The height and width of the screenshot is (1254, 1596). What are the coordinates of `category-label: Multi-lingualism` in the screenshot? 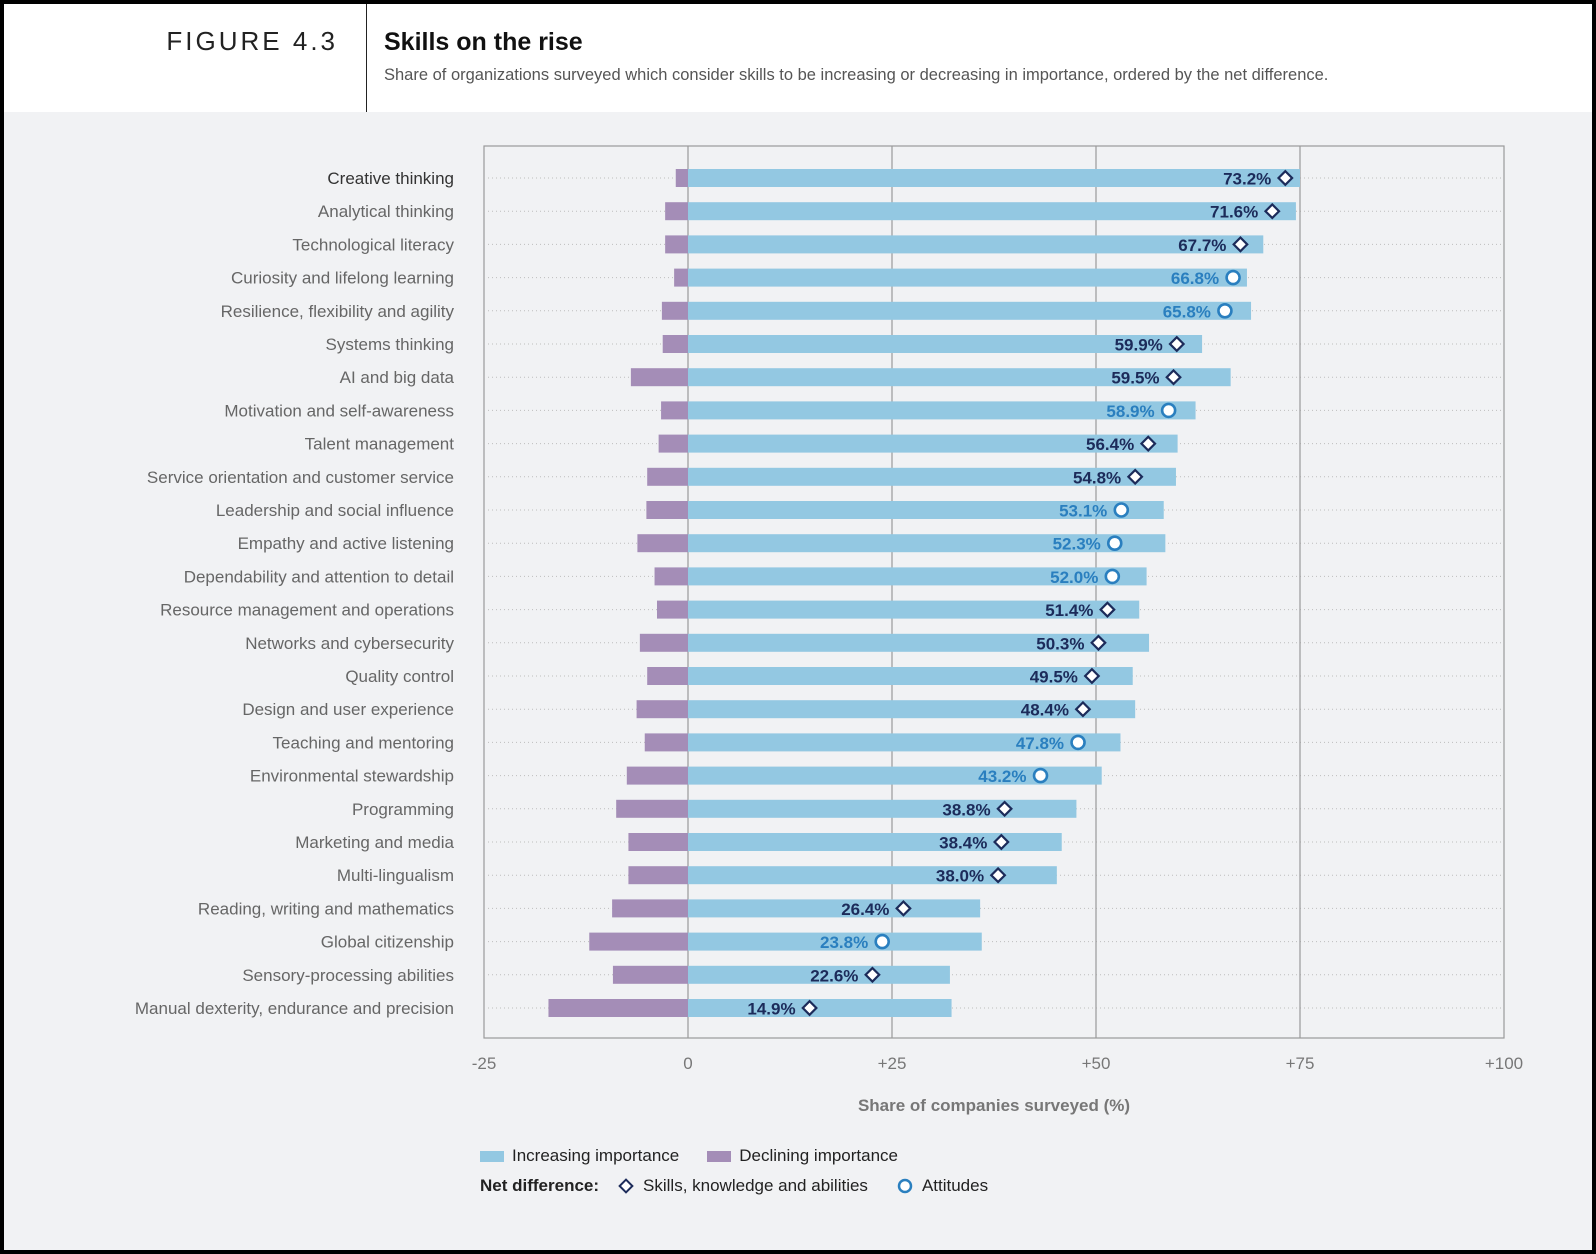 It's located at (395, 875).